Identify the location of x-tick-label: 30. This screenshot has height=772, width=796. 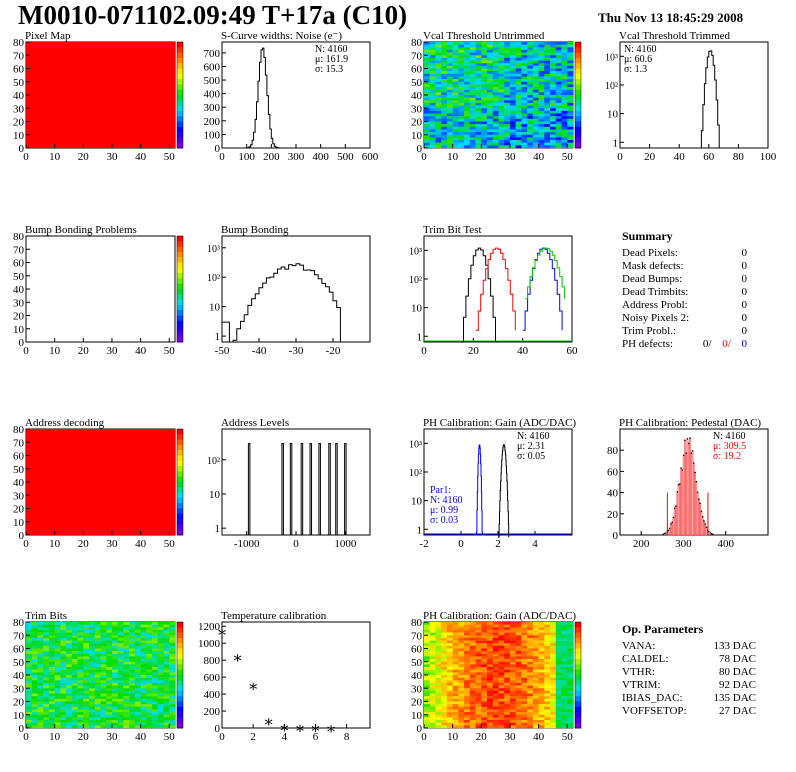
(510, 737).